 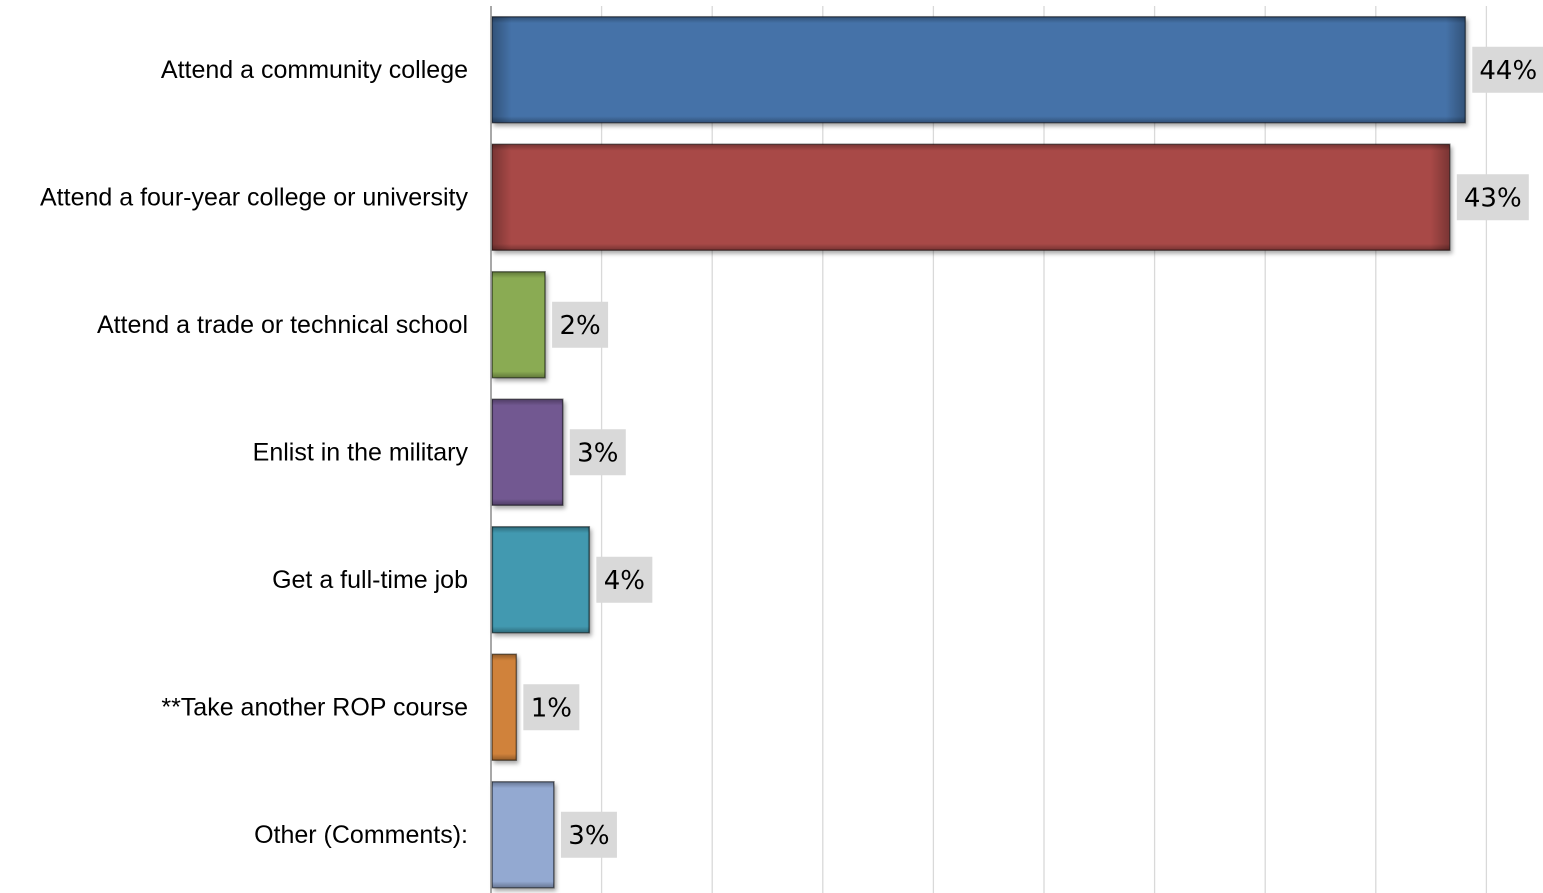 I want to click on category-label: Attend a trade or technical school, so click(x=282, y=325).